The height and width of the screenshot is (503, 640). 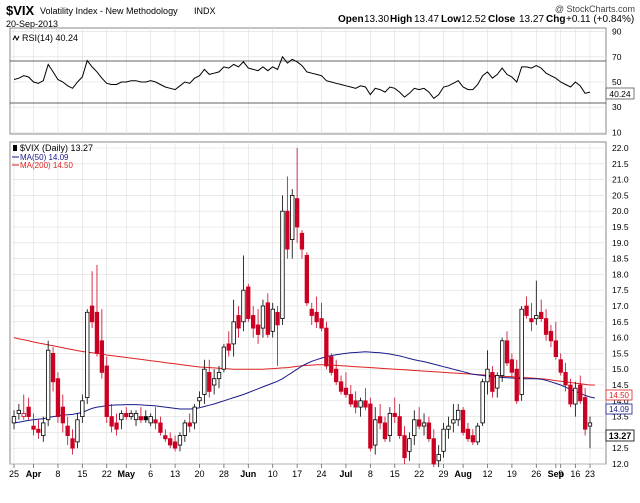 I want to click on price-legend-text: $VIX (Daily) 13.27, so click(x=56, y=148).